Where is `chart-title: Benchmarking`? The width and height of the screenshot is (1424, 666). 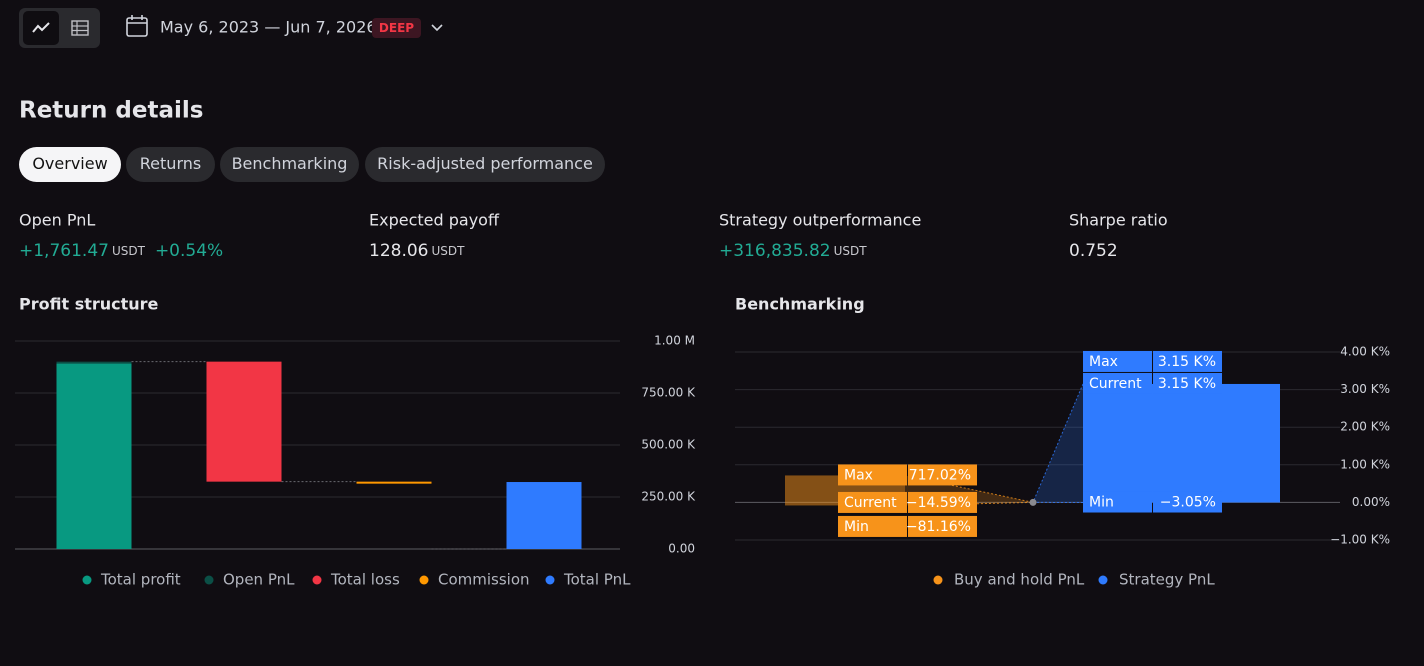
chart-title: Benchmarking is located at coordinates (800, 304).